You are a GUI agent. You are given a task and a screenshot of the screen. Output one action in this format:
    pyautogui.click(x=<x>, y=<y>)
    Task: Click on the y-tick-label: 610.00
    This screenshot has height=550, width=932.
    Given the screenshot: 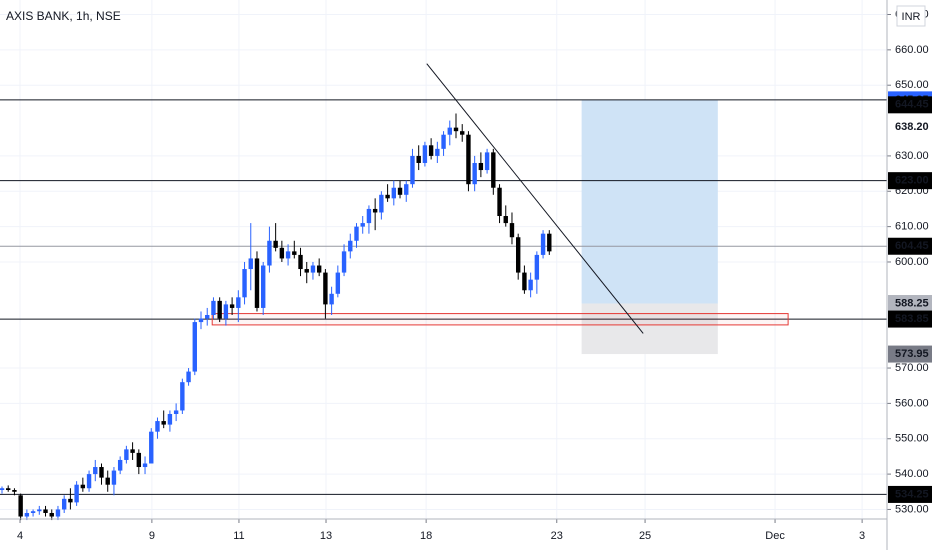 What is the action you would take?
    pyautogui.click(x=912, y=227)
    